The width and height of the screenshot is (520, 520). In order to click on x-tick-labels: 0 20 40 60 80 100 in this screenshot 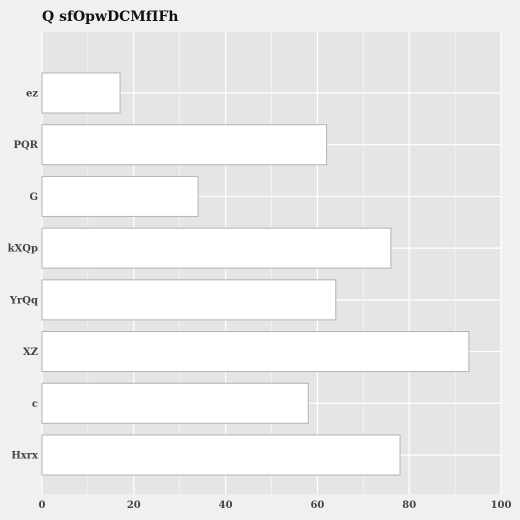, I will do `click(275, 505)`.